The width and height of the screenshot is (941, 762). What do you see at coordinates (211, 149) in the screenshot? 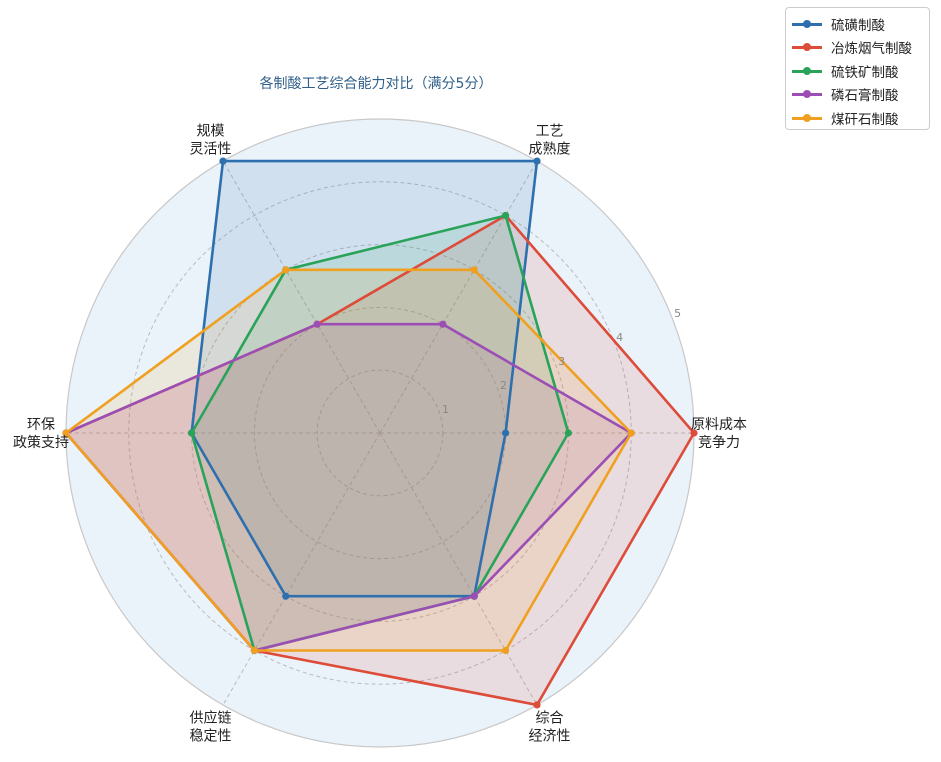
I see `axis-label-line: 灵活性` at bounding box center [211, 149].